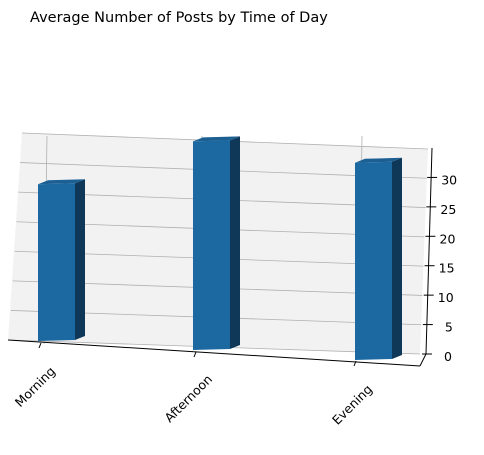 The width and height of the screenshot is (484, 455). What do you see at coordinates (446, 297) in the screenshot?
I see `z-tick-label: 10` at bounding box center [446, 297].